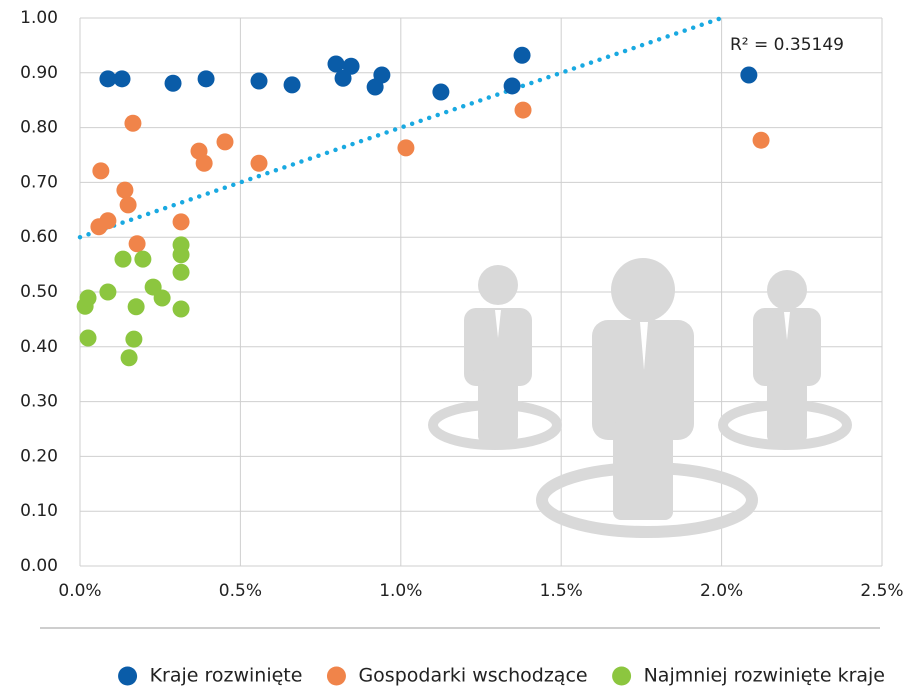 This screenshot has height=688, width=905. What do you see at coordinates (881, 591) in the screenshot?
I see `x-tick-label: 2.5%` at bounding box center [881, 591].